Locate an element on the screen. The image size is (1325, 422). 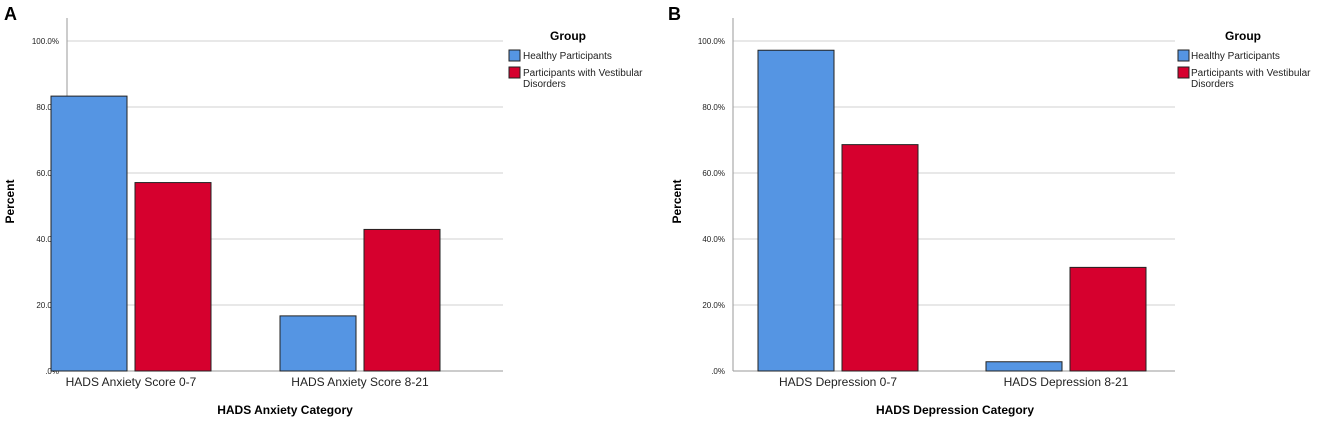
panel-letter: A is located at coordinates (10, 14).